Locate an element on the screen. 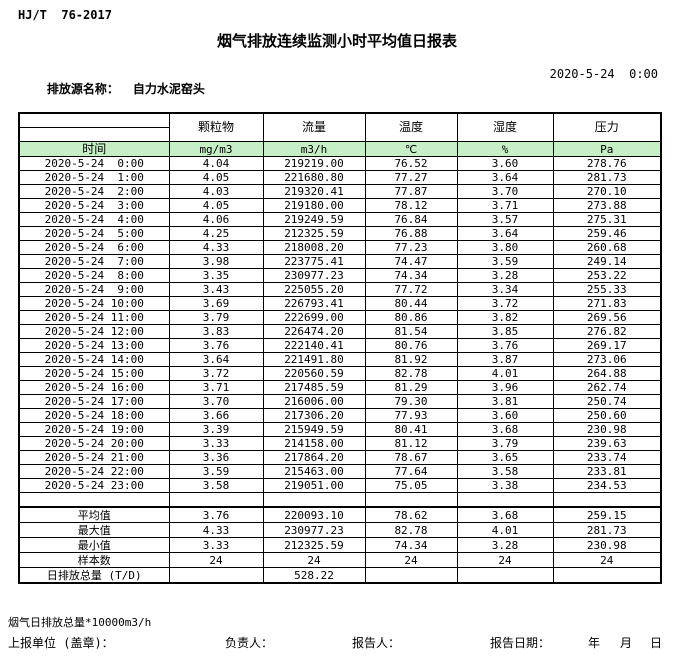  spacer-row is located at coordinates (340, 500).